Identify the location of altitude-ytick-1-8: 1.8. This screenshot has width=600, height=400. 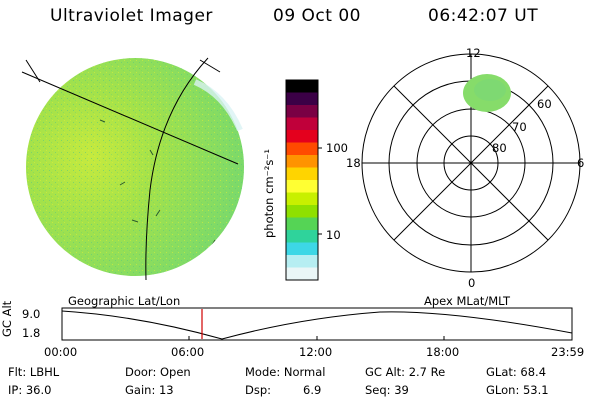
(31, 333).